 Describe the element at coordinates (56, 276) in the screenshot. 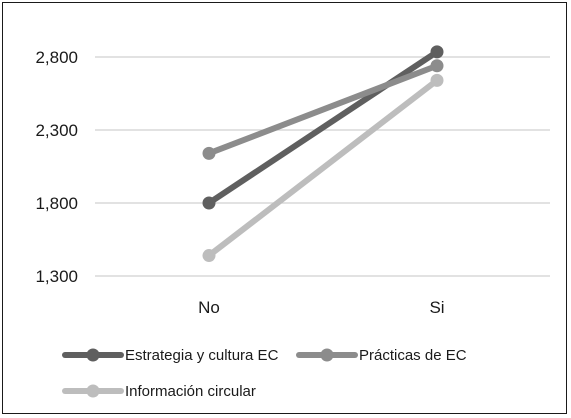

I see `y-tick-label: 1,300` at that location.